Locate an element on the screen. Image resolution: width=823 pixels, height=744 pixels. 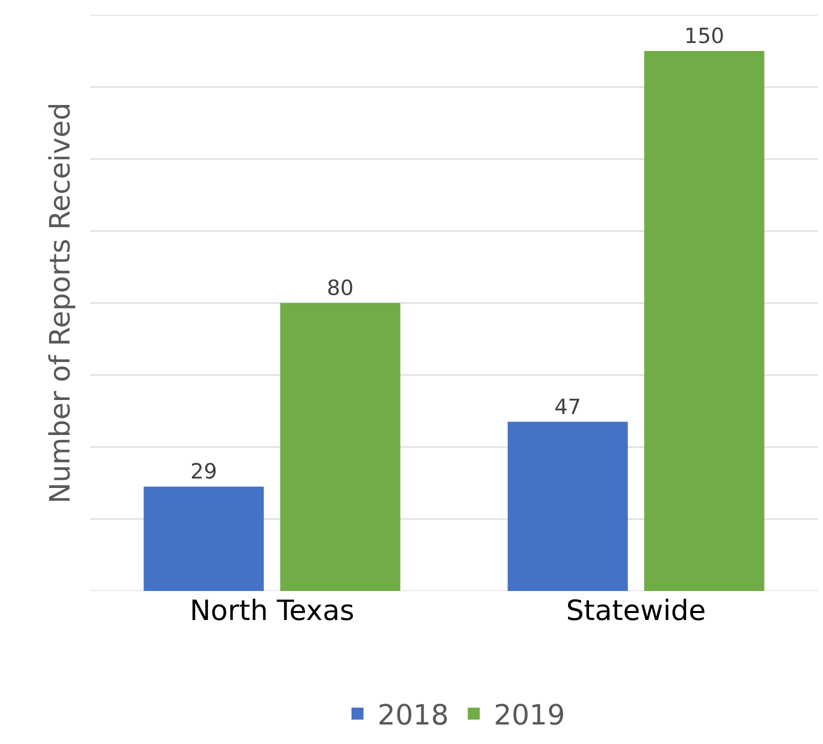
legend-label: 2019 is located at coordinates (530, 715).